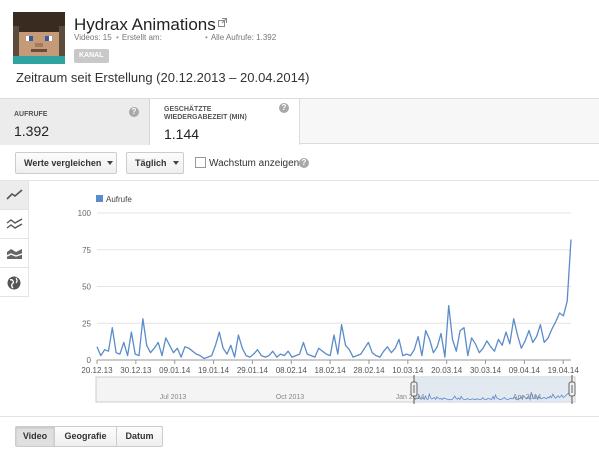  Describe the element at coordinates (253, 370) in the screenshot. I see `x-tick-label: 29.01.14` at that location.